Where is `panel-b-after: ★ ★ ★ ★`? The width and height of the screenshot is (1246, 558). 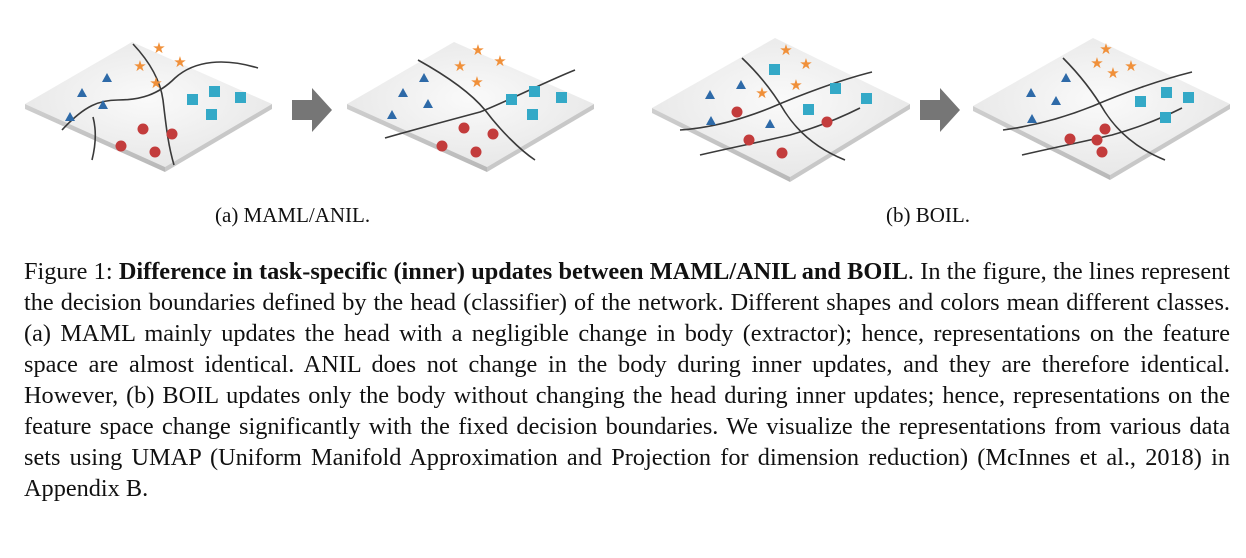 panel-b-after: ★ ★ ★ ★ is located at coordinates (1101, 109).